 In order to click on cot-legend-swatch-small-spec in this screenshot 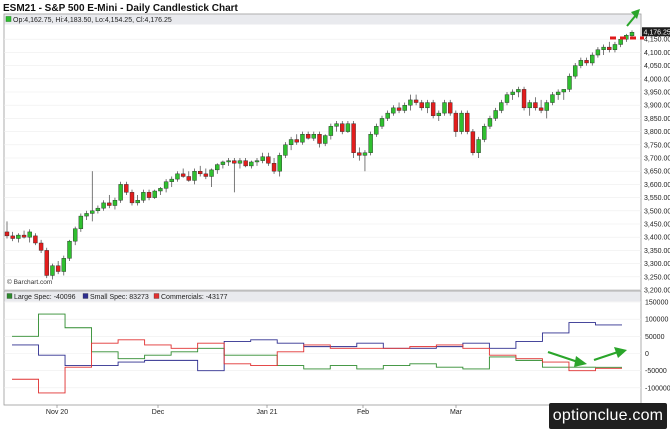, I will do `click(85, 296)`.